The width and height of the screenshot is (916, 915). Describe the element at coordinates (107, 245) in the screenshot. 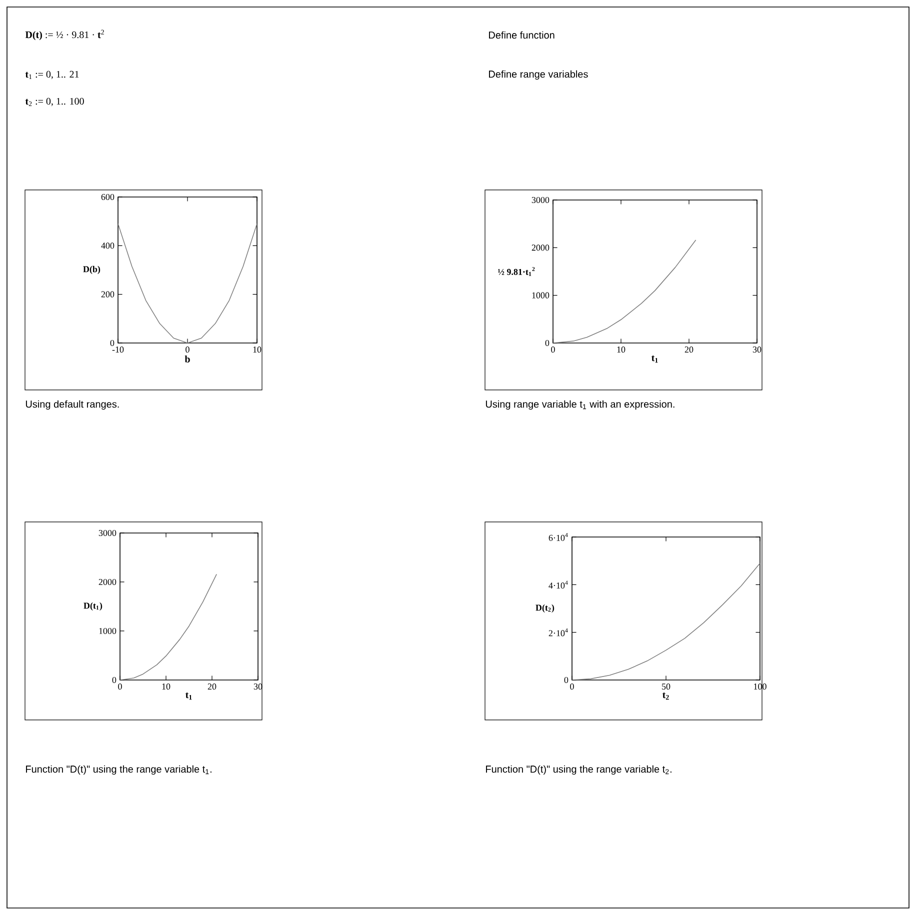

I see `y-tick-label: 400` at that location.